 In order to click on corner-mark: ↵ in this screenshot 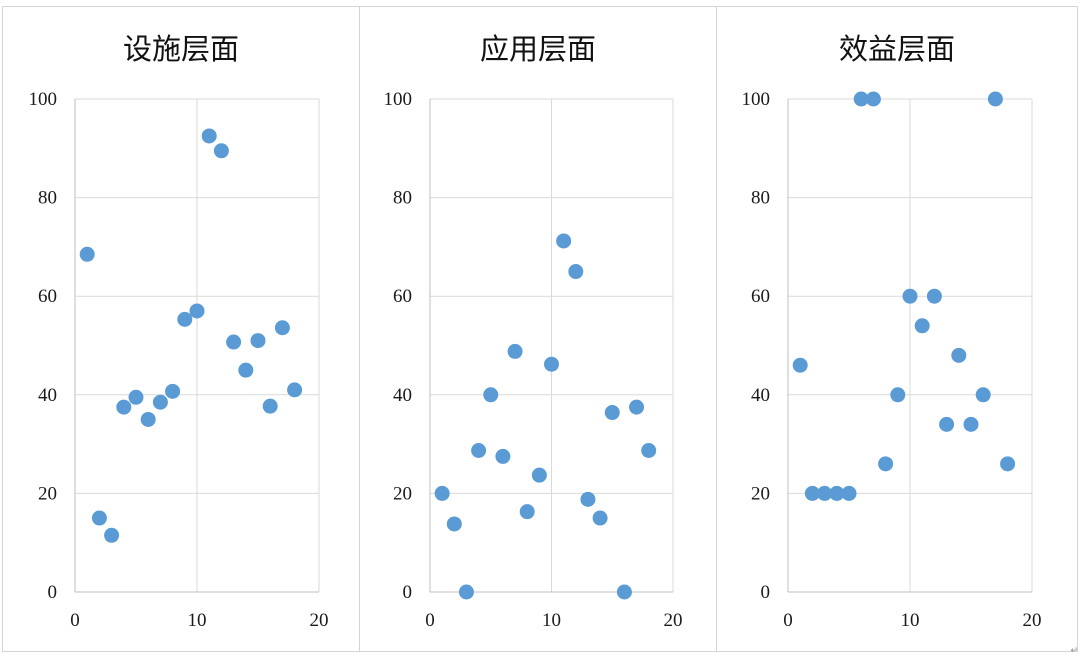, I will do `click(1074, 651)`.